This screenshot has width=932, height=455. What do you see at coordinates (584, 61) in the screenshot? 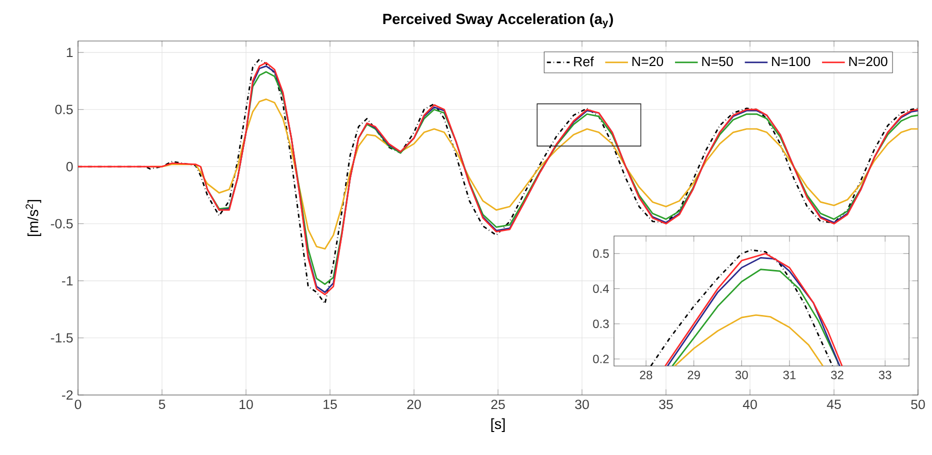
I see `legend-label: Ref` at bounding box center [584, 61].